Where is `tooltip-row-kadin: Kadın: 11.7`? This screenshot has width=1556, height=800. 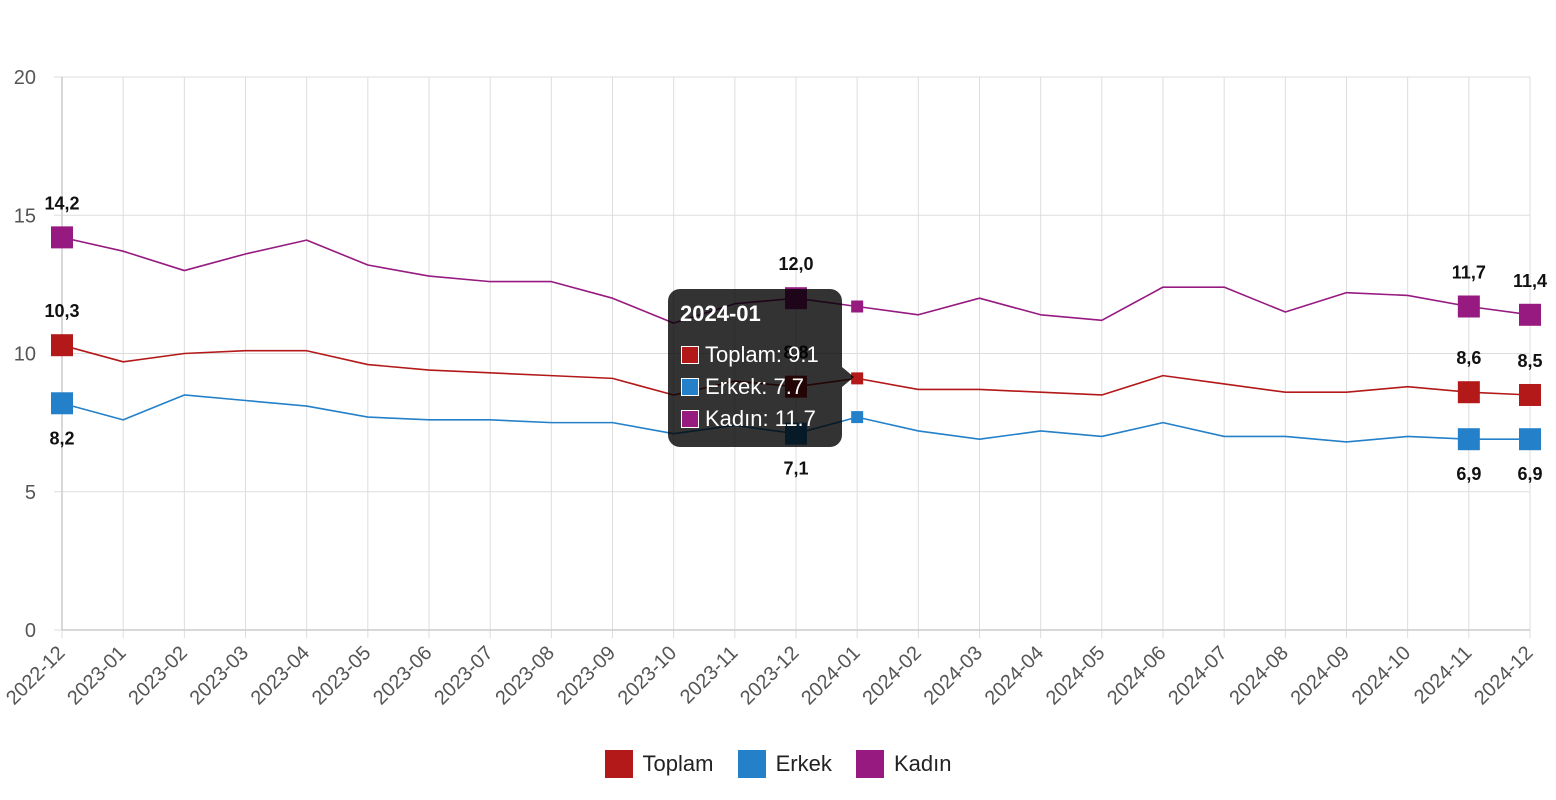 tooltip-row-kadin: Kadın: 11.7 is located at coordinates (748, 419).